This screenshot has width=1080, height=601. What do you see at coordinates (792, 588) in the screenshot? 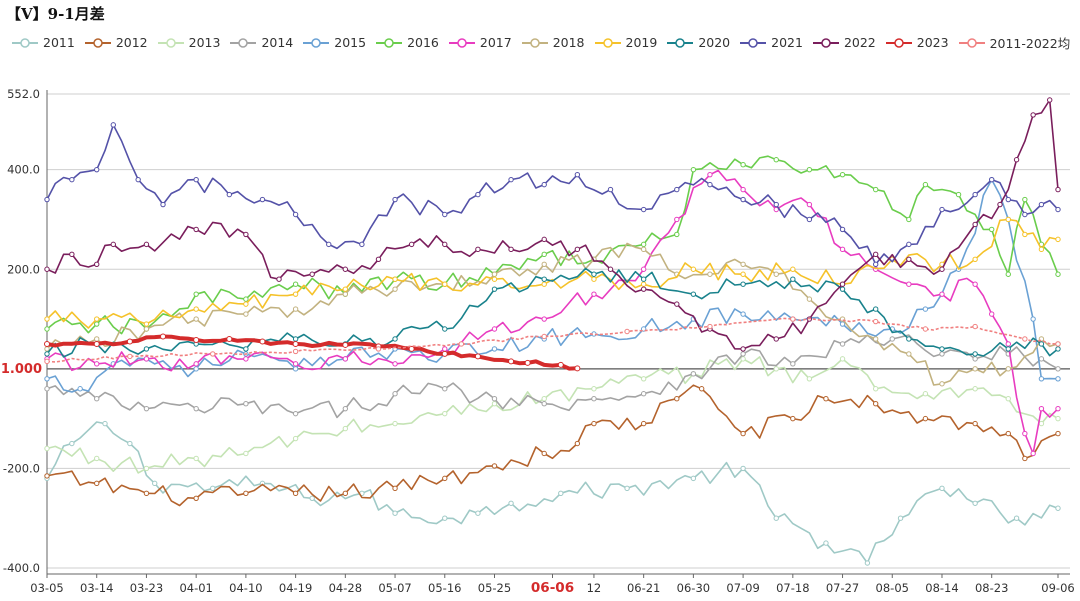
I see `x-tick-label: 07-18` at bounding box center [792, 588].